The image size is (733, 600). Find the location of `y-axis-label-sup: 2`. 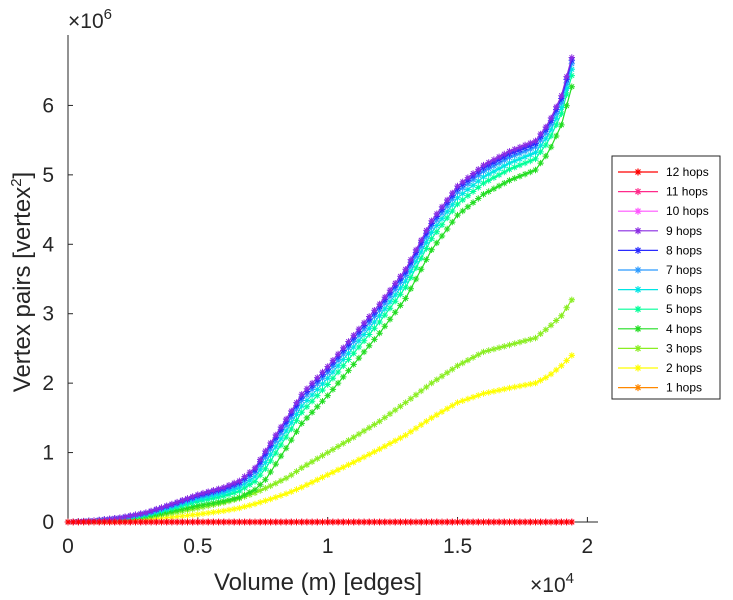

y-axis-label-sup: 2 is located at coordinates (16, 182).